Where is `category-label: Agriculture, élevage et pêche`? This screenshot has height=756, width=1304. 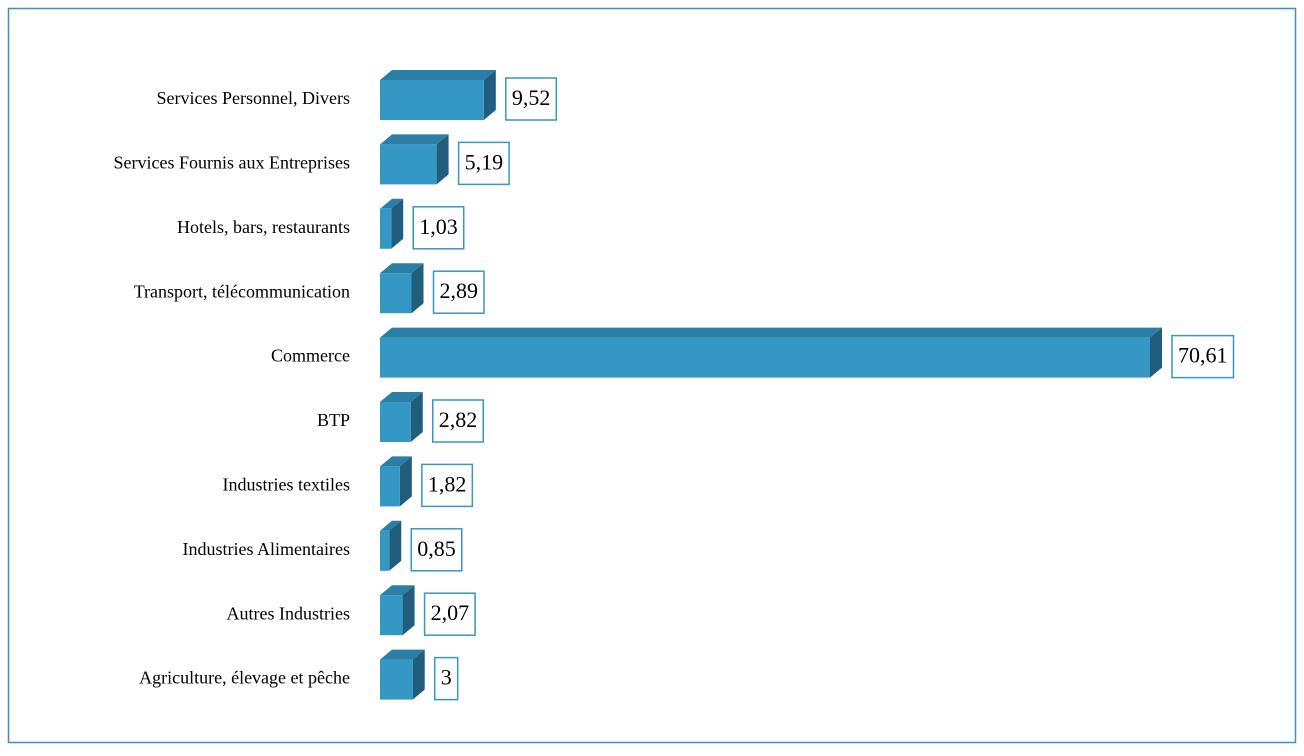
category-label: Agriculture, élevage et pêche is located at coordinates (244, 678).